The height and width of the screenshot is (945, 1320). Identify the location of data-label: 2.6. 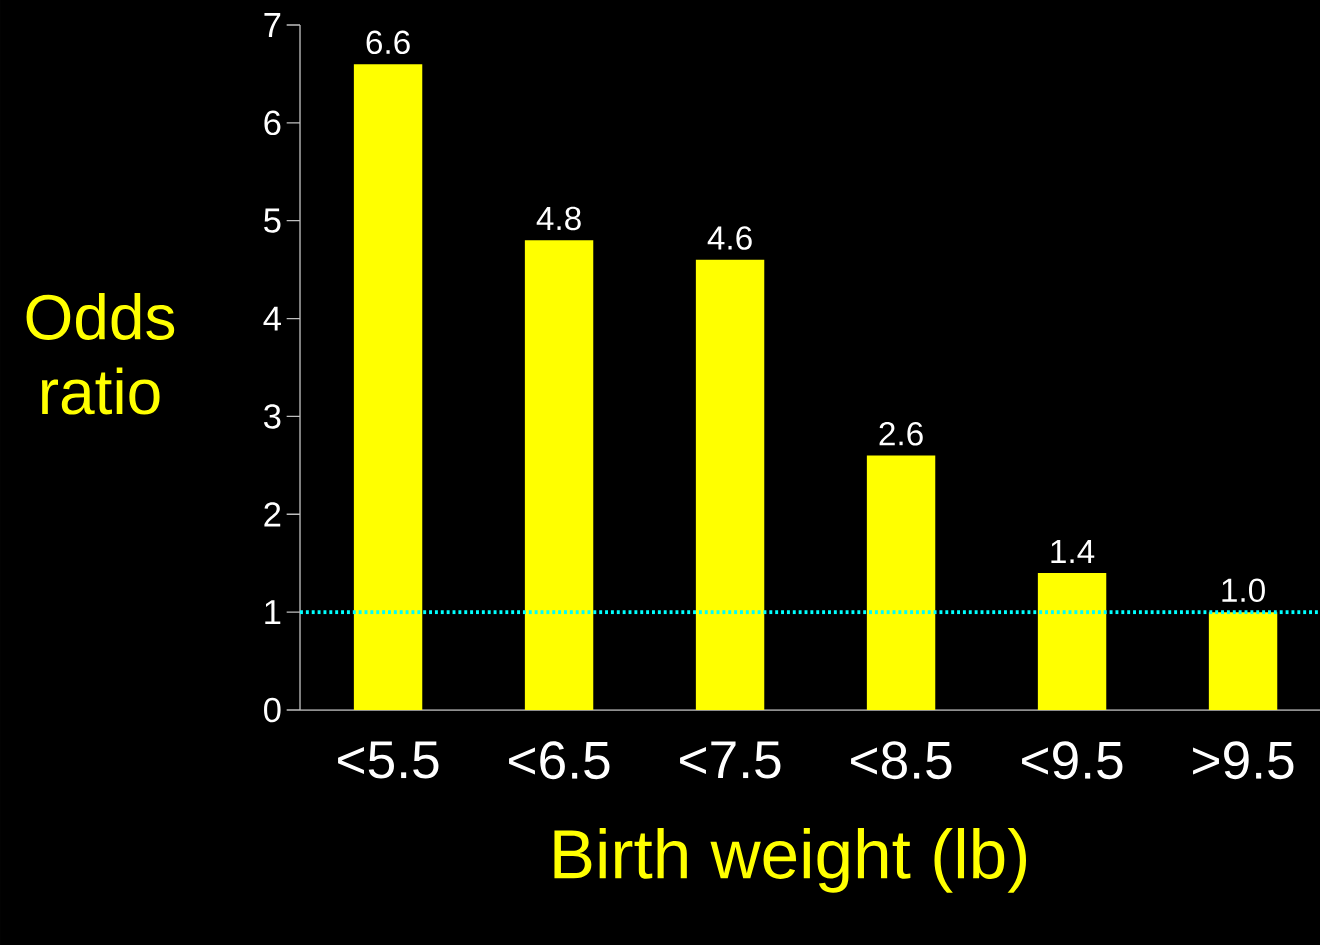
(901, 433).